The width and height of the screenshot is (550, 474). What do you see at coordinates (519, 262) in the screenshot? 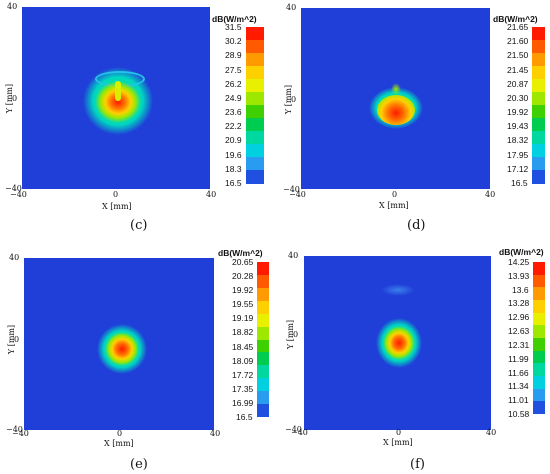
I see `colorbar-label: 14.25` at bounding box center [519, 262].